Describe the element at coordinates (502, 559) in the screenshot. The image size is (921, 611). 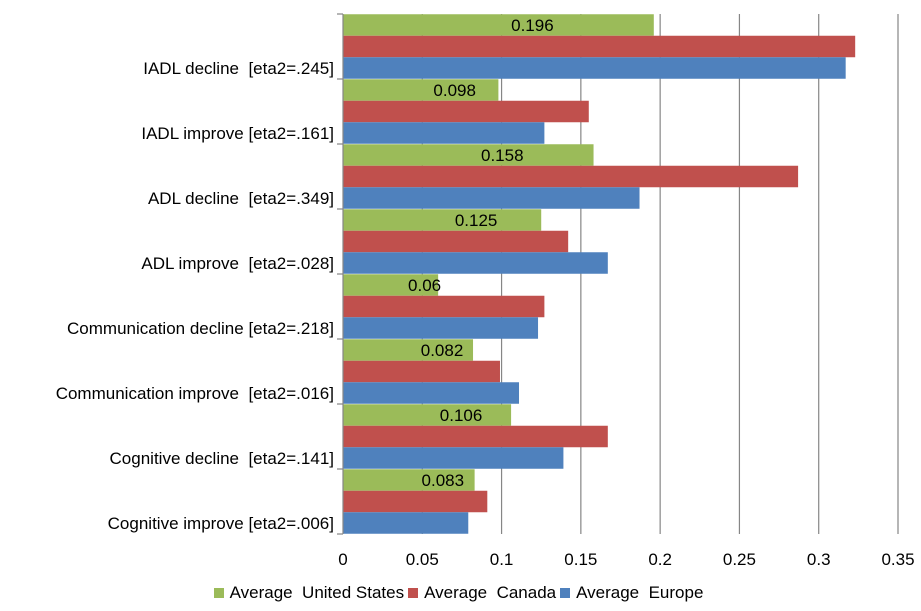
I see `x-tick-label: 0.1` at that location.